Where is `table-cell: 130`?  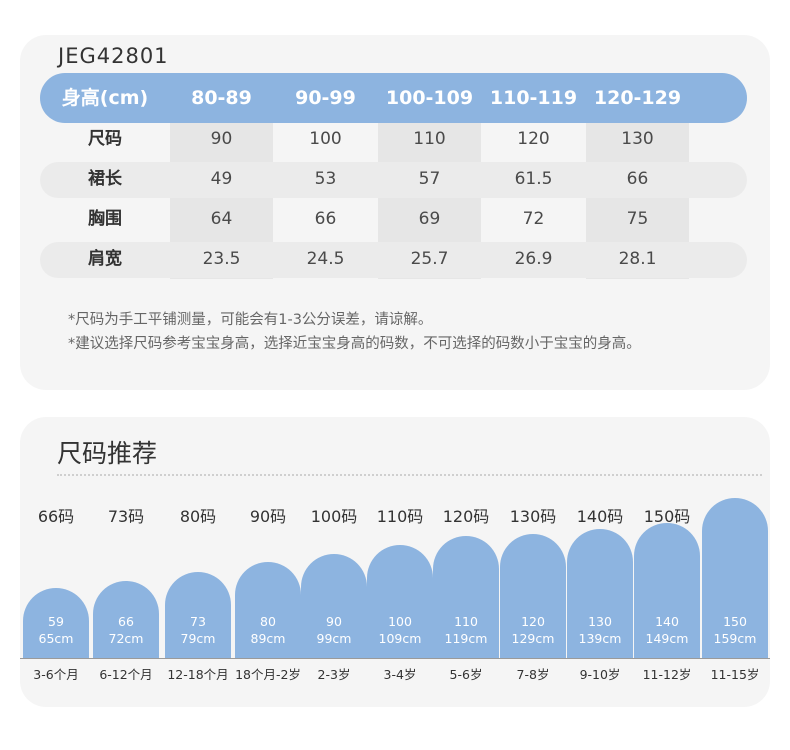 table-cell: 130 is located at coordinates (637, 139).